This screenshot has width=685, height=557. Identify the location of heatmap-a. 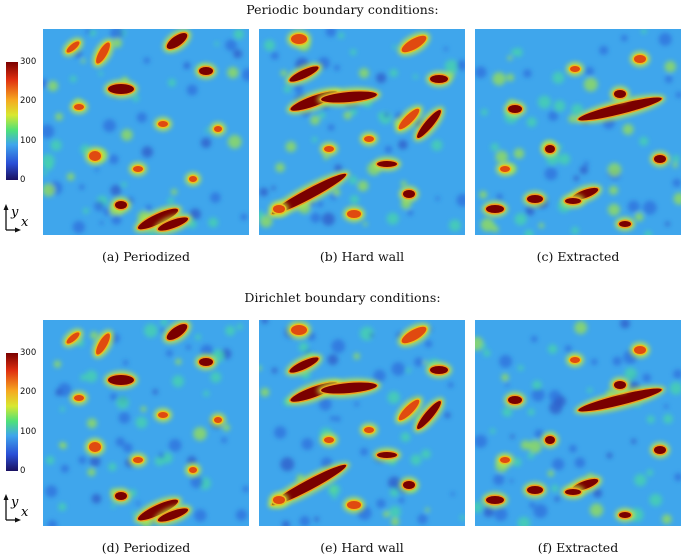
(146, 132).